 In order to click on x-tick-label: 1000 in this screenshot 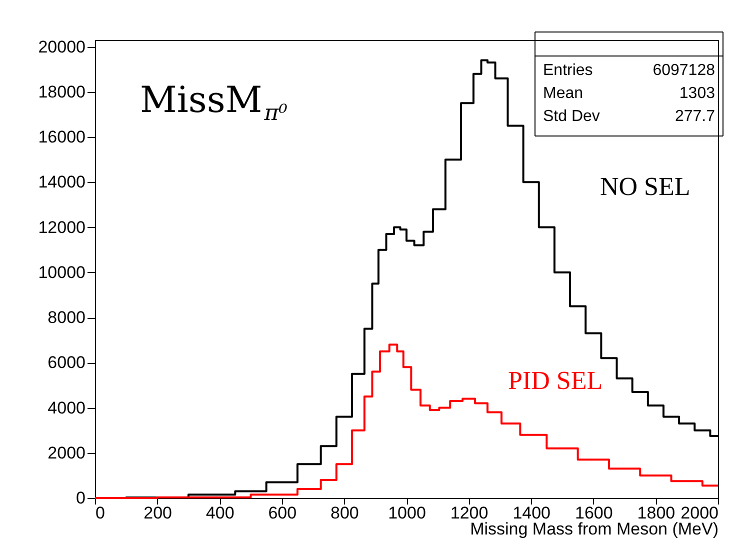, I will do `click(407, 513)`.